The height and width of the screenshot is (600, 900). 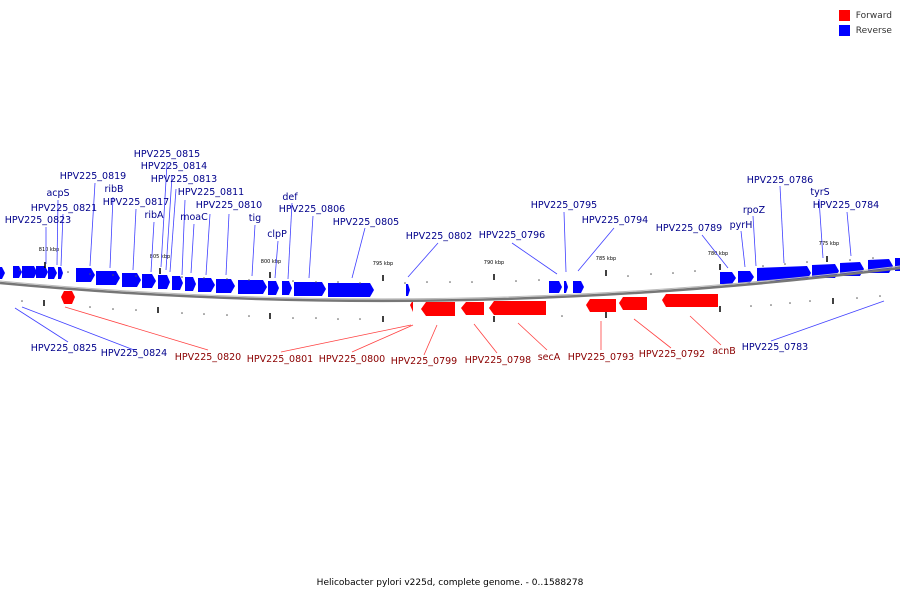 I want to click on gene-label: HPV225_0821, so click(x=64, y=208).